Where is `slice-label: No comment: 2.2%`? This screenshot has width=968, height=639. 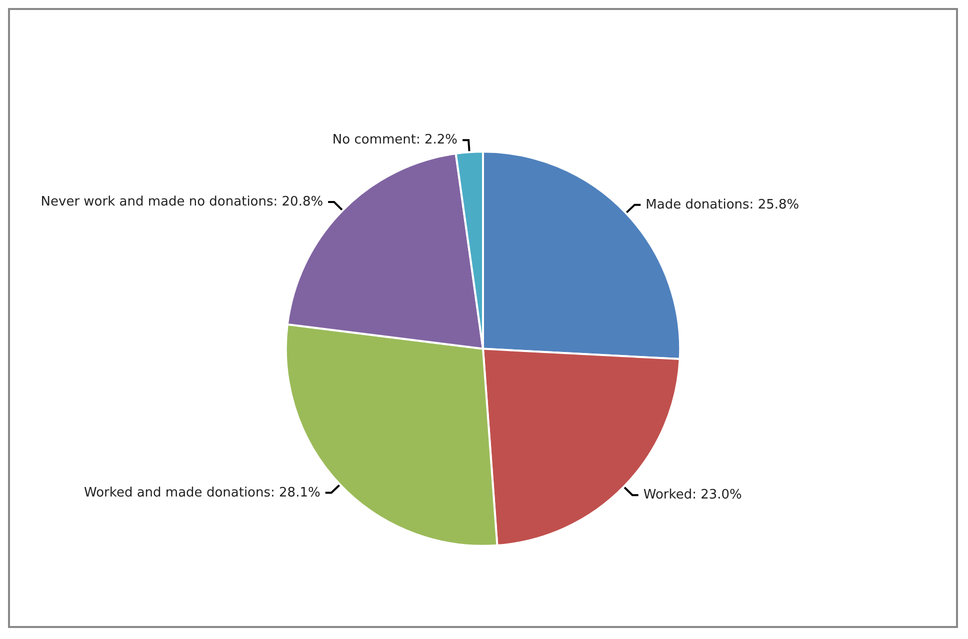 slice-label: No comment: 2.2% is located at coordinates (395, 140).